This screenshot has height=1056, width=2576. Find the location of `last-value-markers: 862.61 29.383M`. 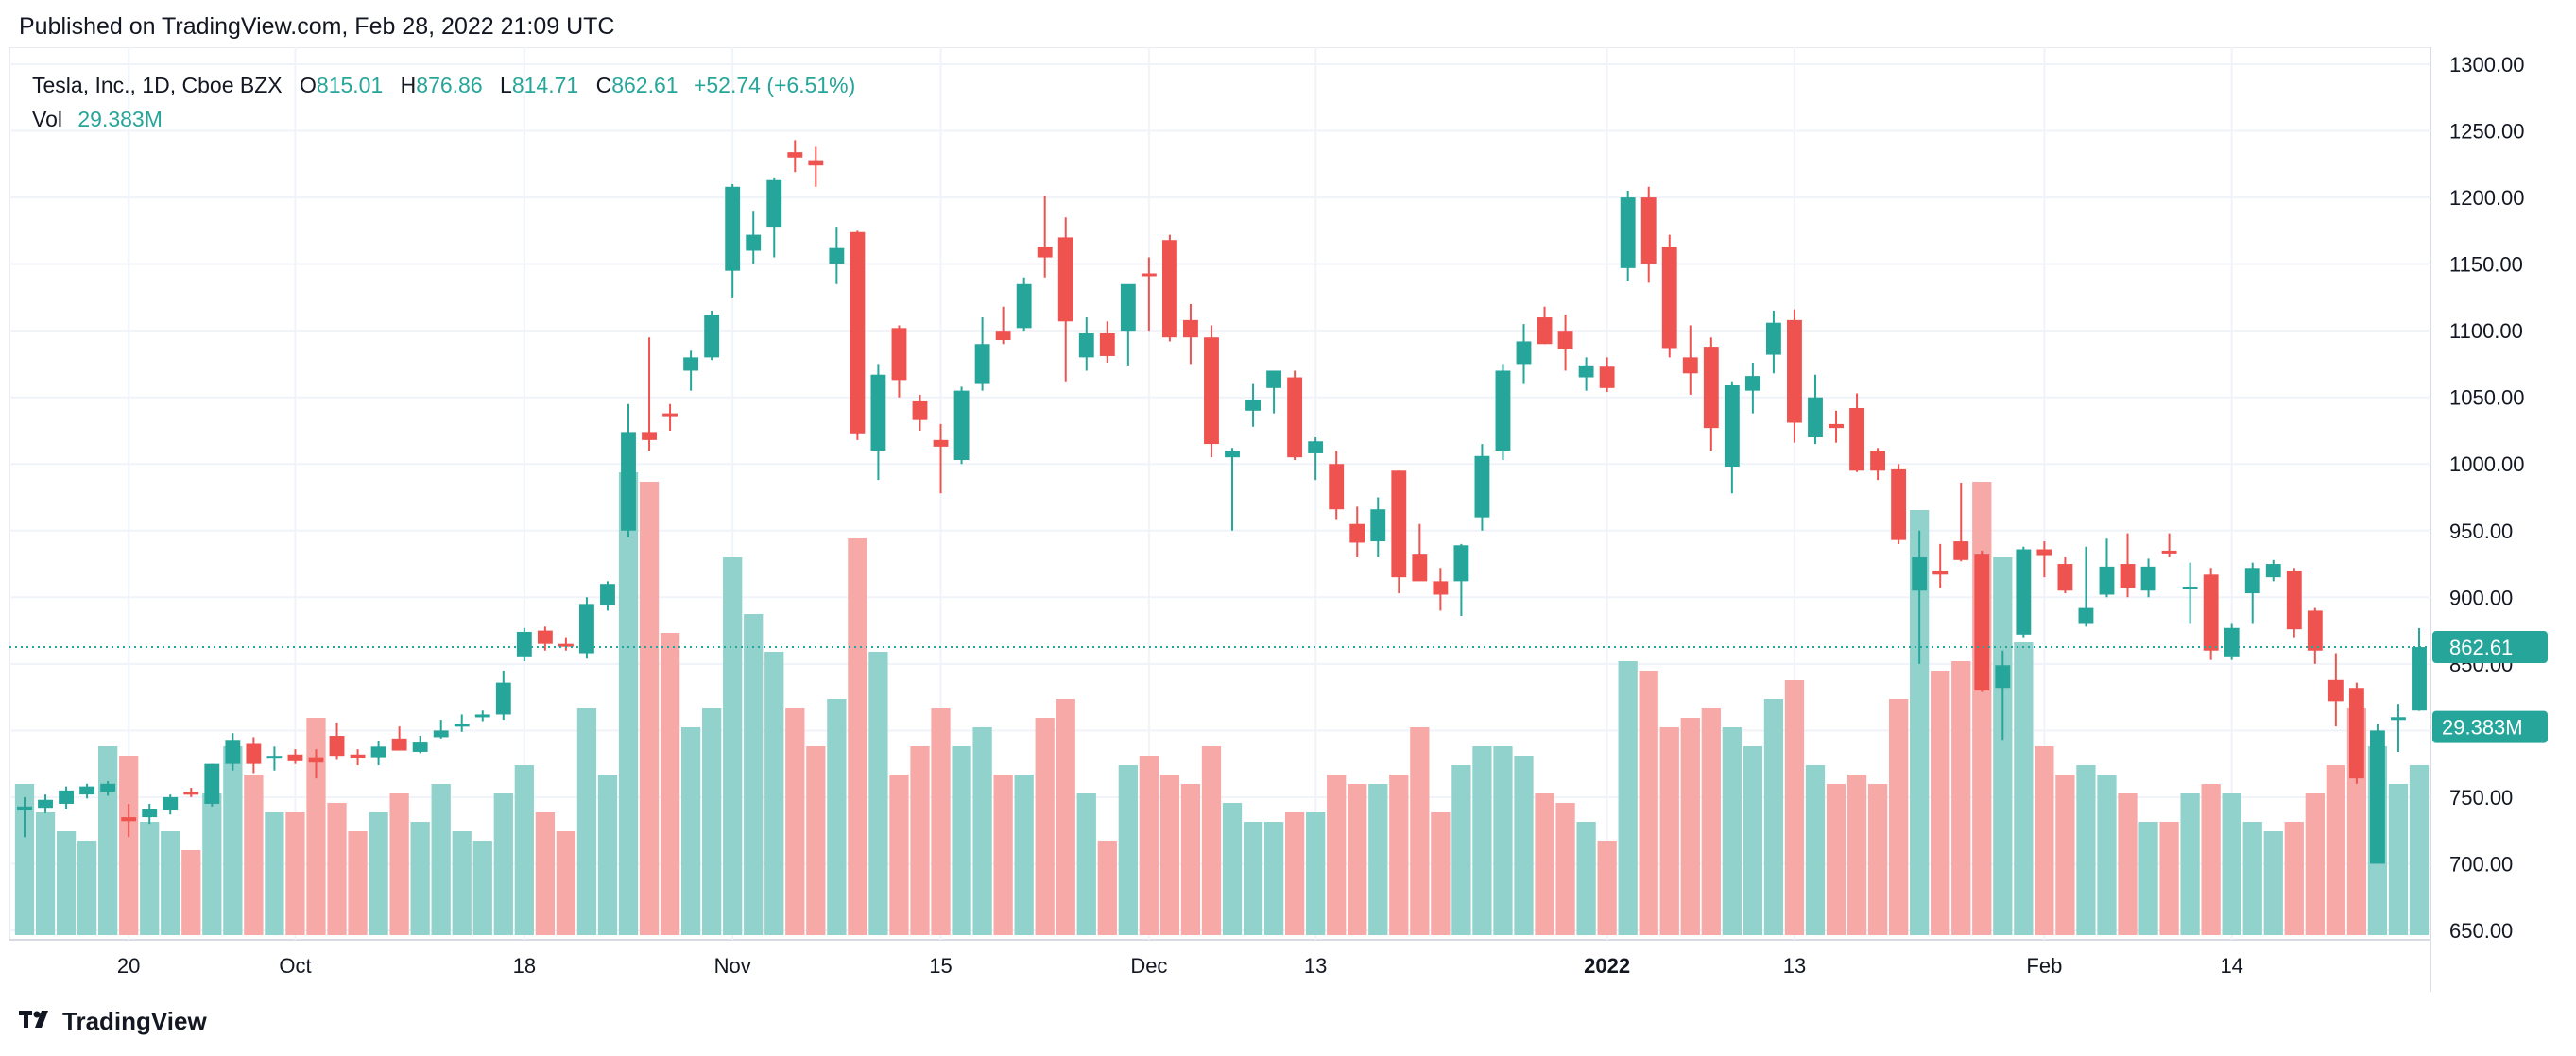

last-value-markers: 862.61 29.383M is located at coordinates (1278, 687).